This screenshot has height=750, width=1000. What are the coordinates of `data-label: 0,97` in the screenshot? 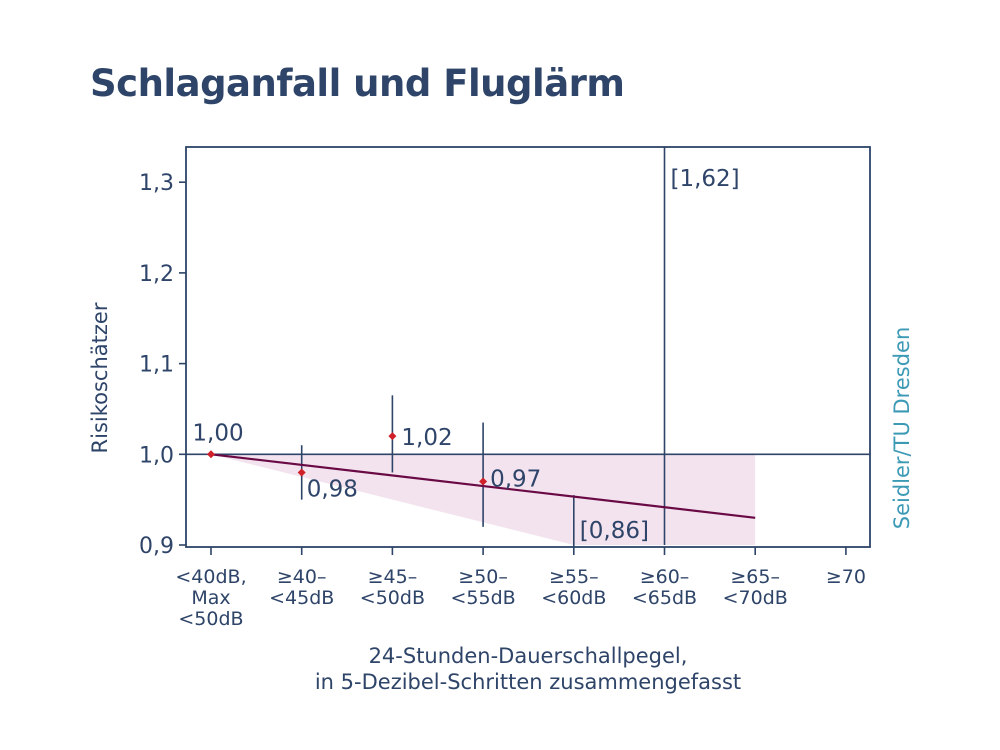 It's located at (515, 480).